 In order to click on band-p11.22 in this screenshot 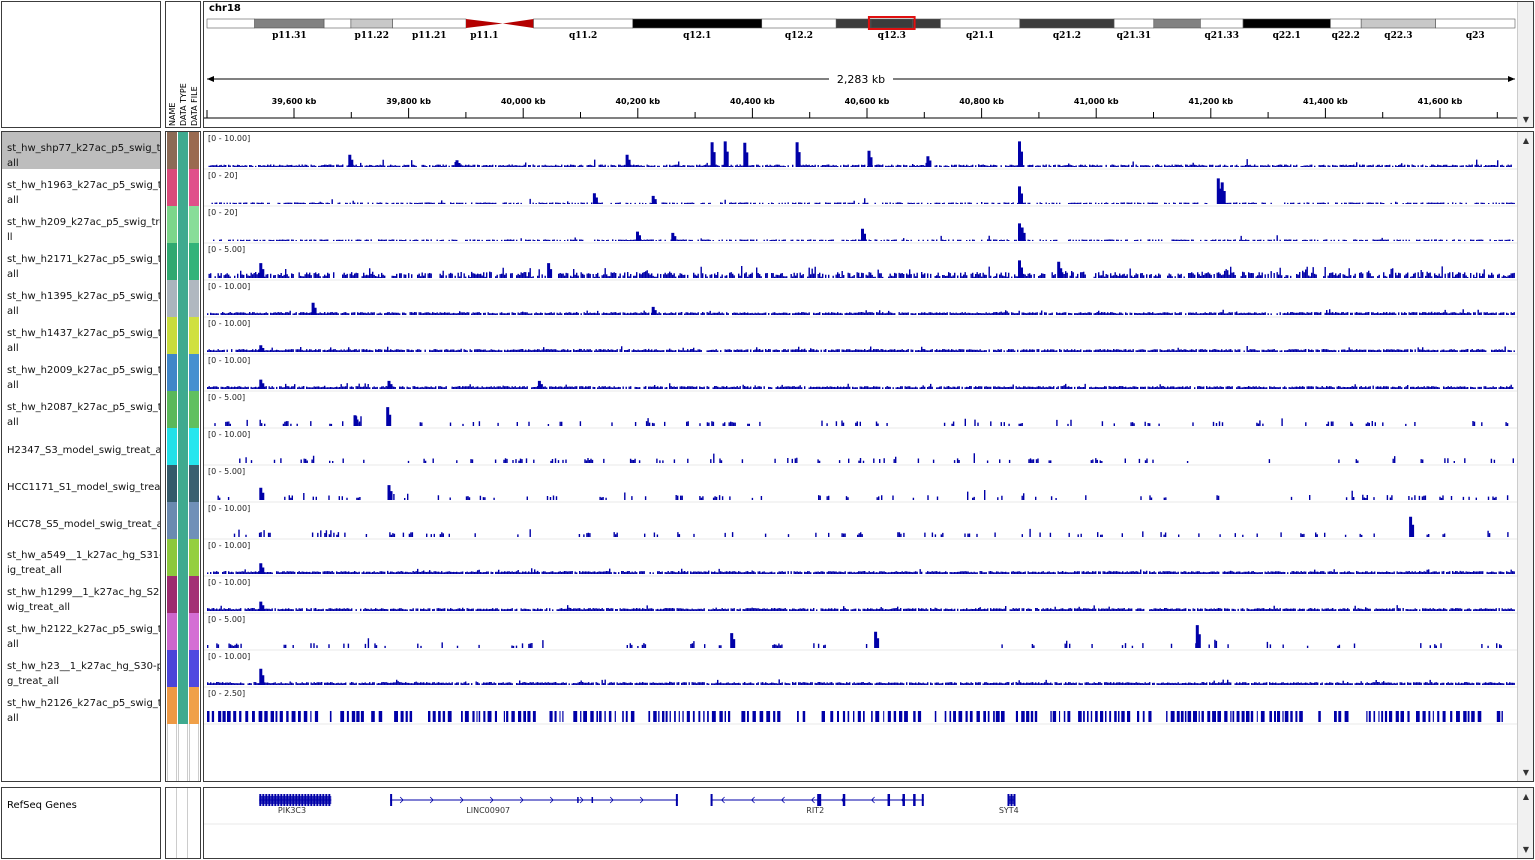, I will do `click(371, 23)`.